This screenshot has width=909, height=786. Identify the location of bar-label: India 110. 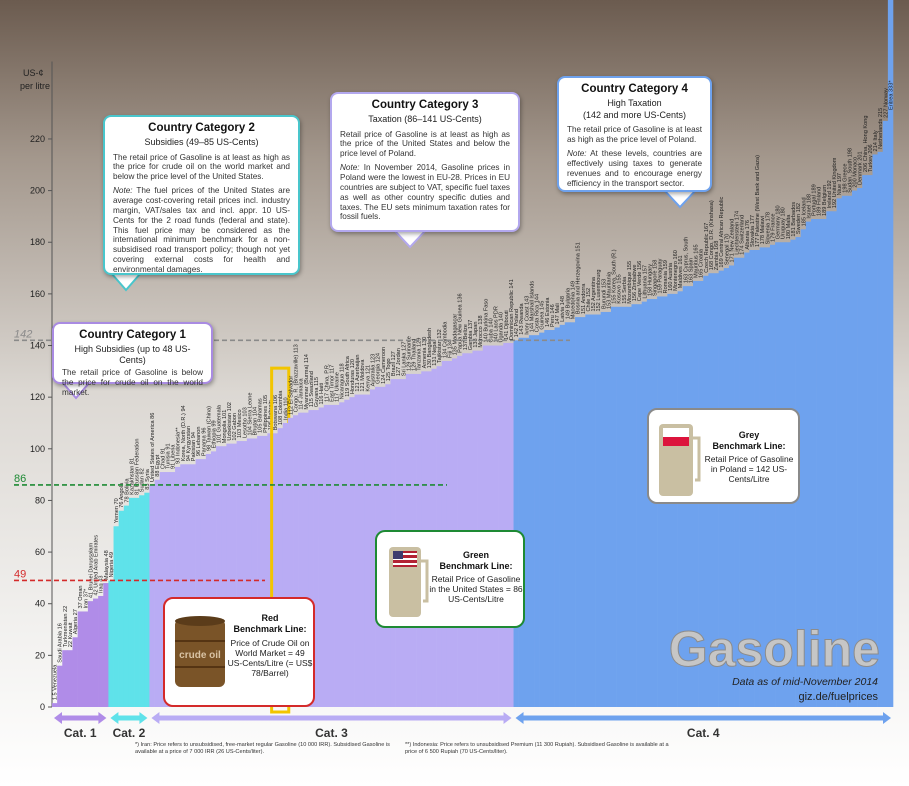
(286, 408).